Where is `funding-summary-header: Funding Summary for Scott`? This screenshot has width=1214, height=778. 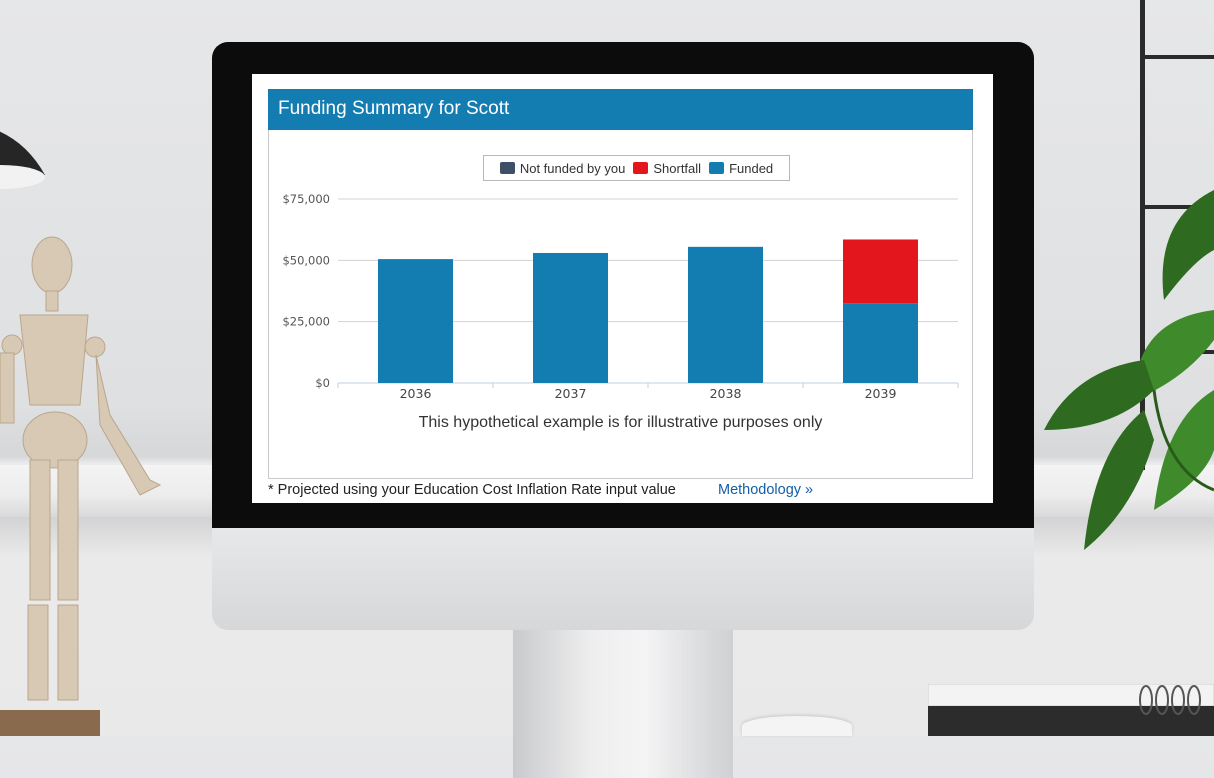 funding-summary-header: Funding Summary for Scott is located at coordinates (620, 109).